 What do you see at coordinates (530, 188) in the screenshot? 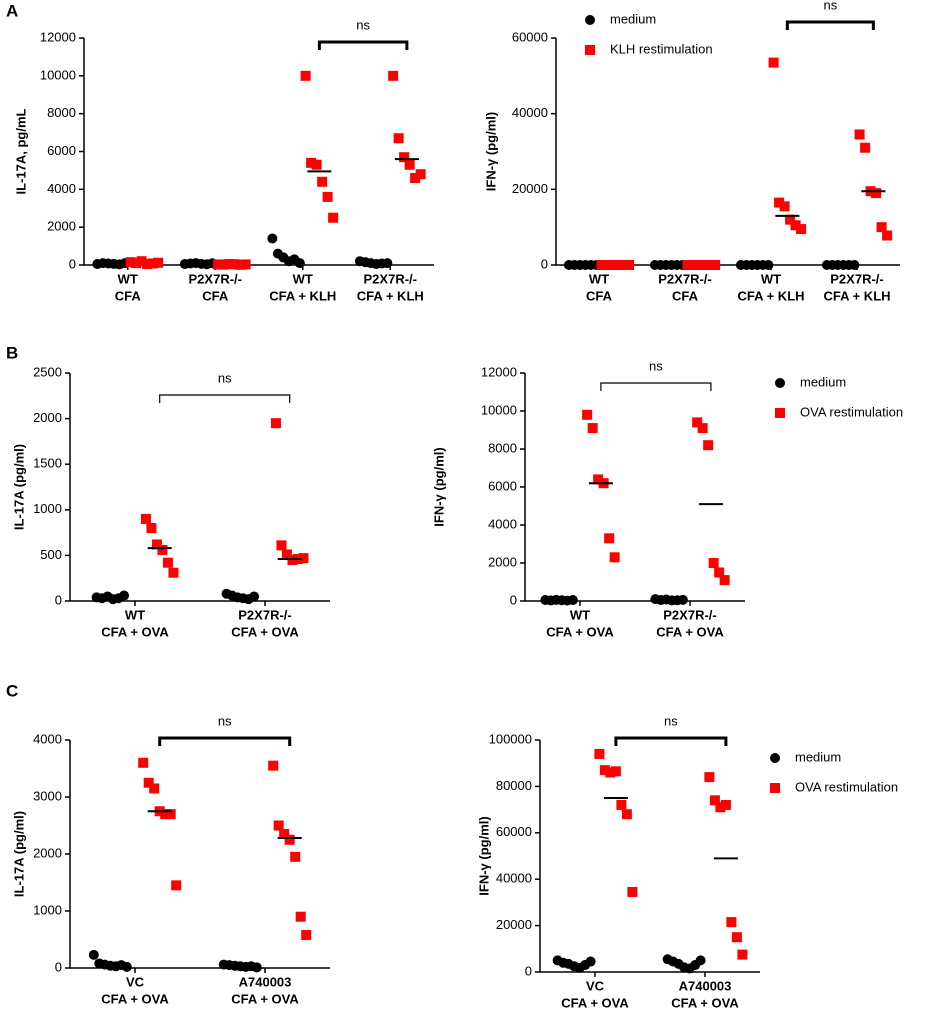
I see `y-tick-label: 20000` at bounding box center [530, 188].